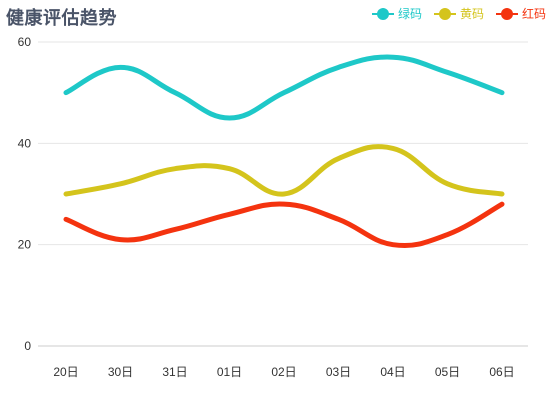 This screenshot has height=420, width=550. Describe the element at coordinates (25, 245) in the screenshot. I see `y-tick-label: 20` at that location.